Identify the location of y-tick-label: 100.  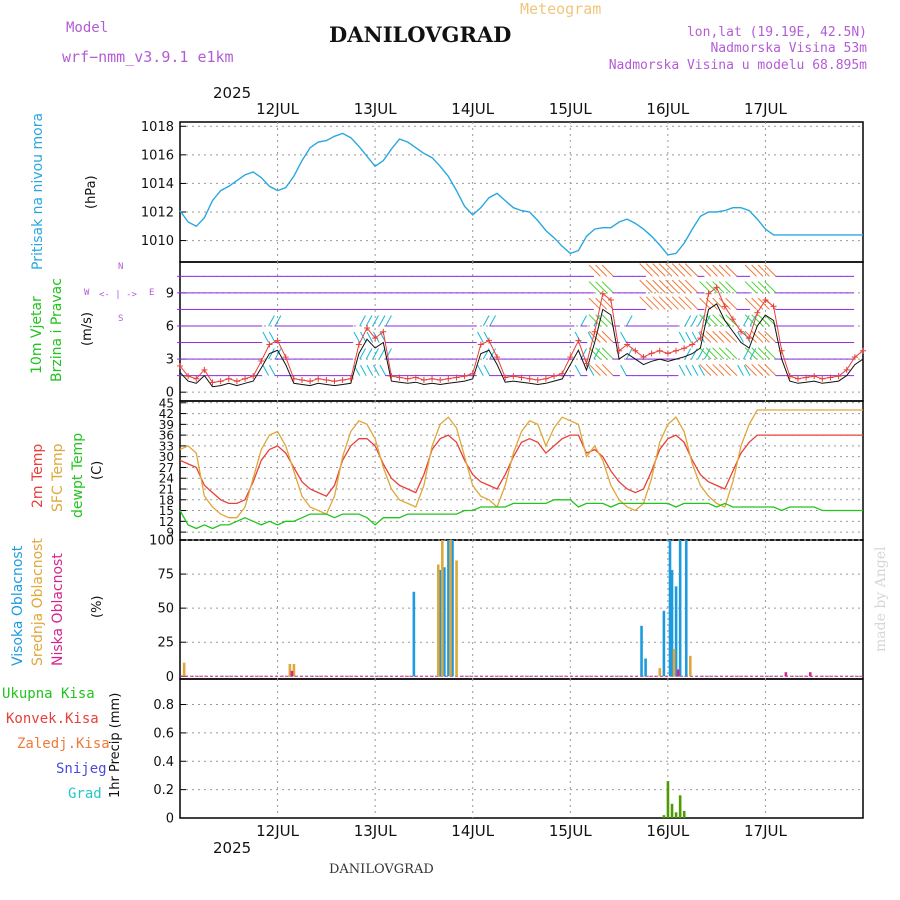
(161, 541).